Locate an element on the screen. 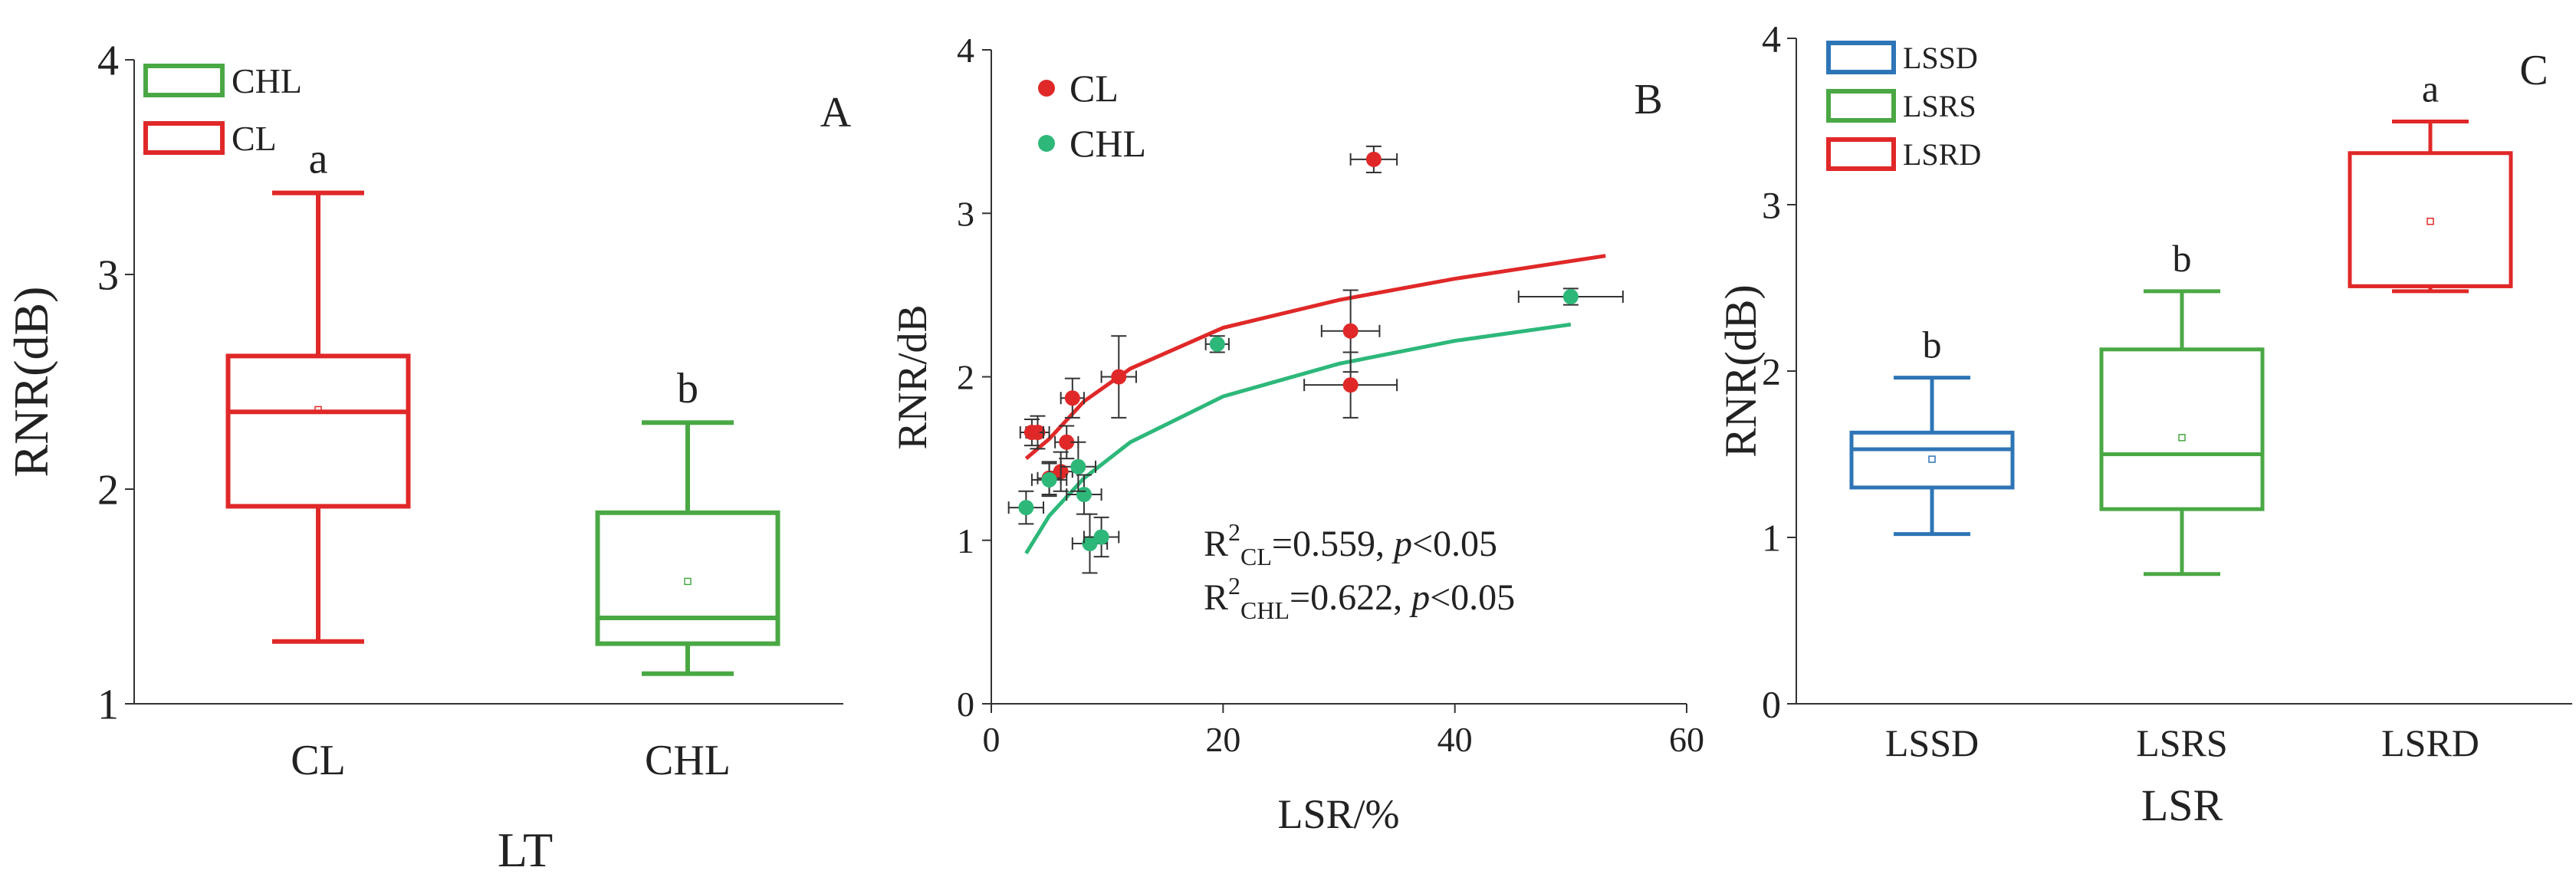  x-tick-label: 40 is located at coordinates (1456, 739).